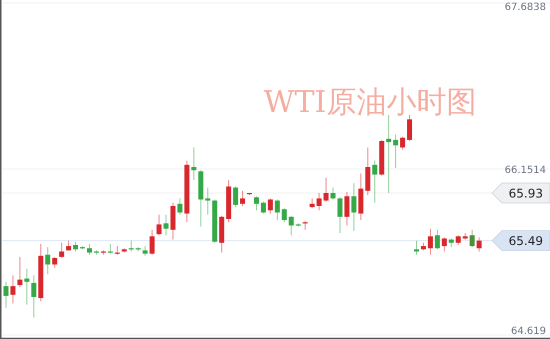  I want to click on y-tick-label: 66.1514, so click(525, 170).